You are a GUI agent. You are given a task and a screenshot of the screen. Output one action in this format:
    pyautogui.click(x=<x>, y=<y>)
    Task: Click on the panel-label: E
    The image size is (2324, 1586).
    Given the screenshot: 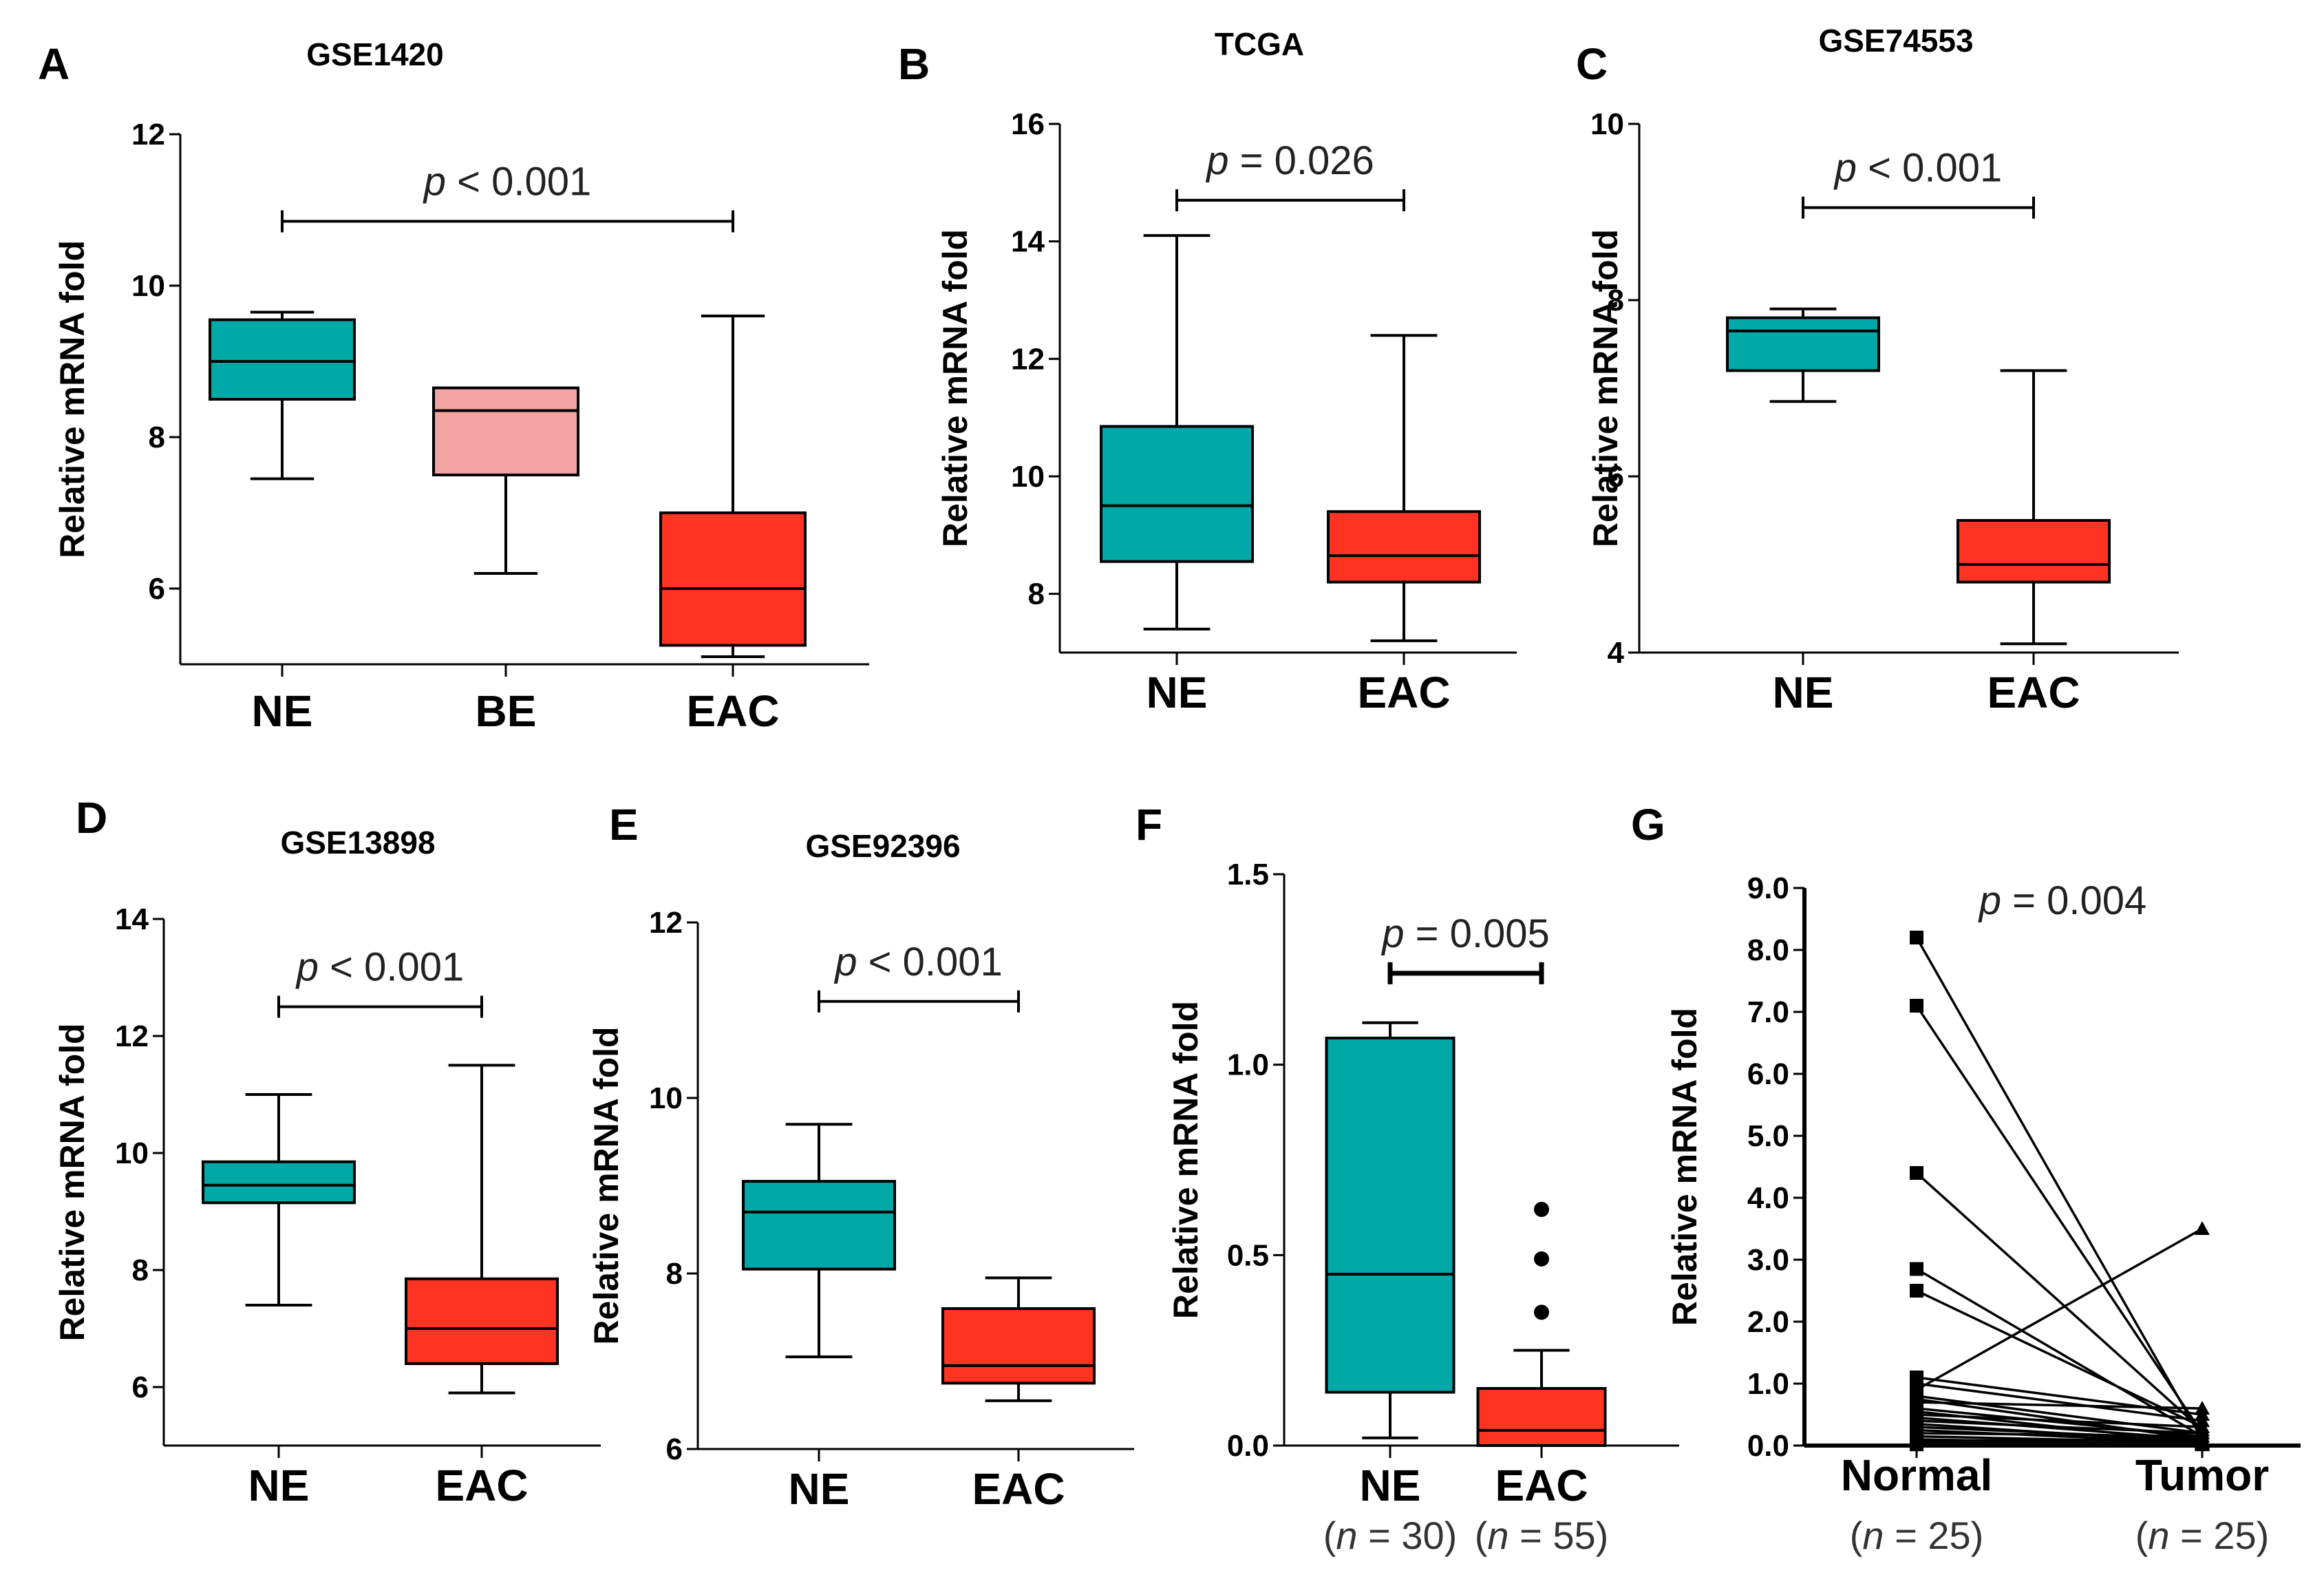 What is the action you would take?
    pyautogui.click(x=624, y=825)
    